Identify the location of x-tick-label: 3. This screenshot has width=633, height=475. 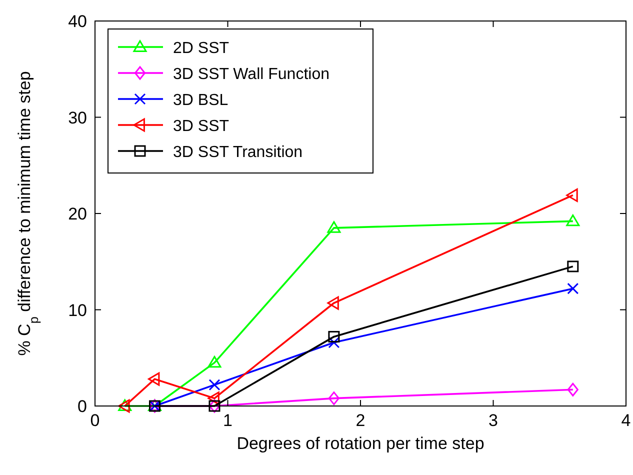
(493, 420).